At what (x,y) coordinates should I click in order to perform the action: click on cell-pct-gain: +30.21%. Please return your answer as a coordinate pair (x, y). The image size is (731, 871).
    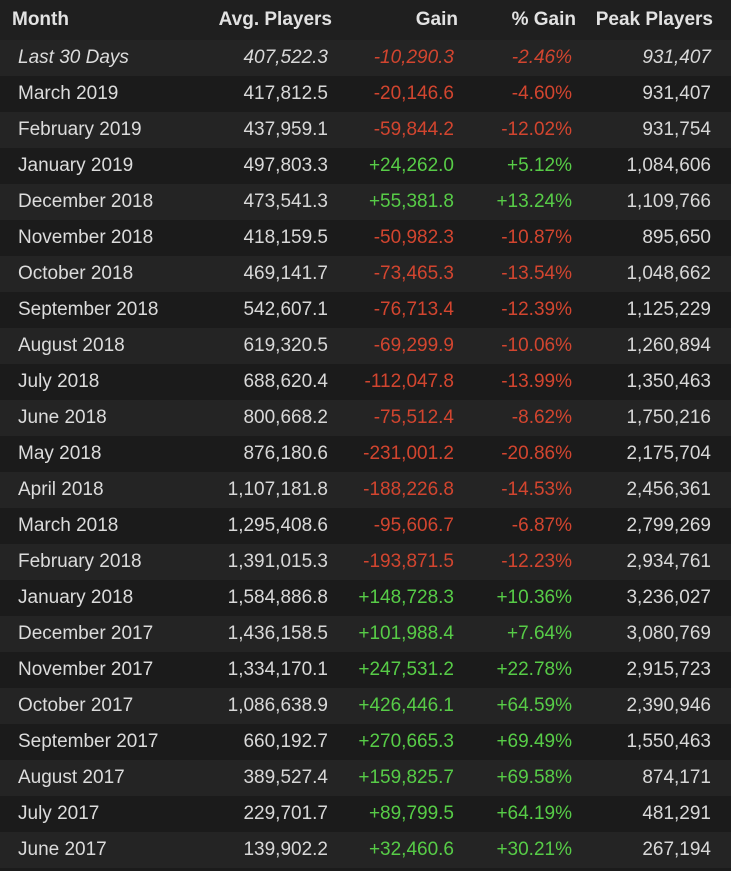
    Looking at the image, I should click on (534, 849).